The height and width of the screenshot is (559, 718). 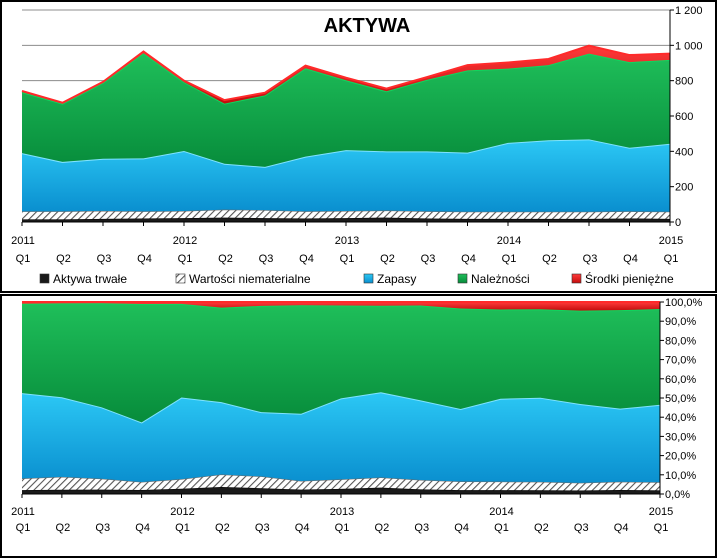 I want to click on y-tick-label: 60,0%, so click(x=680, y=380).